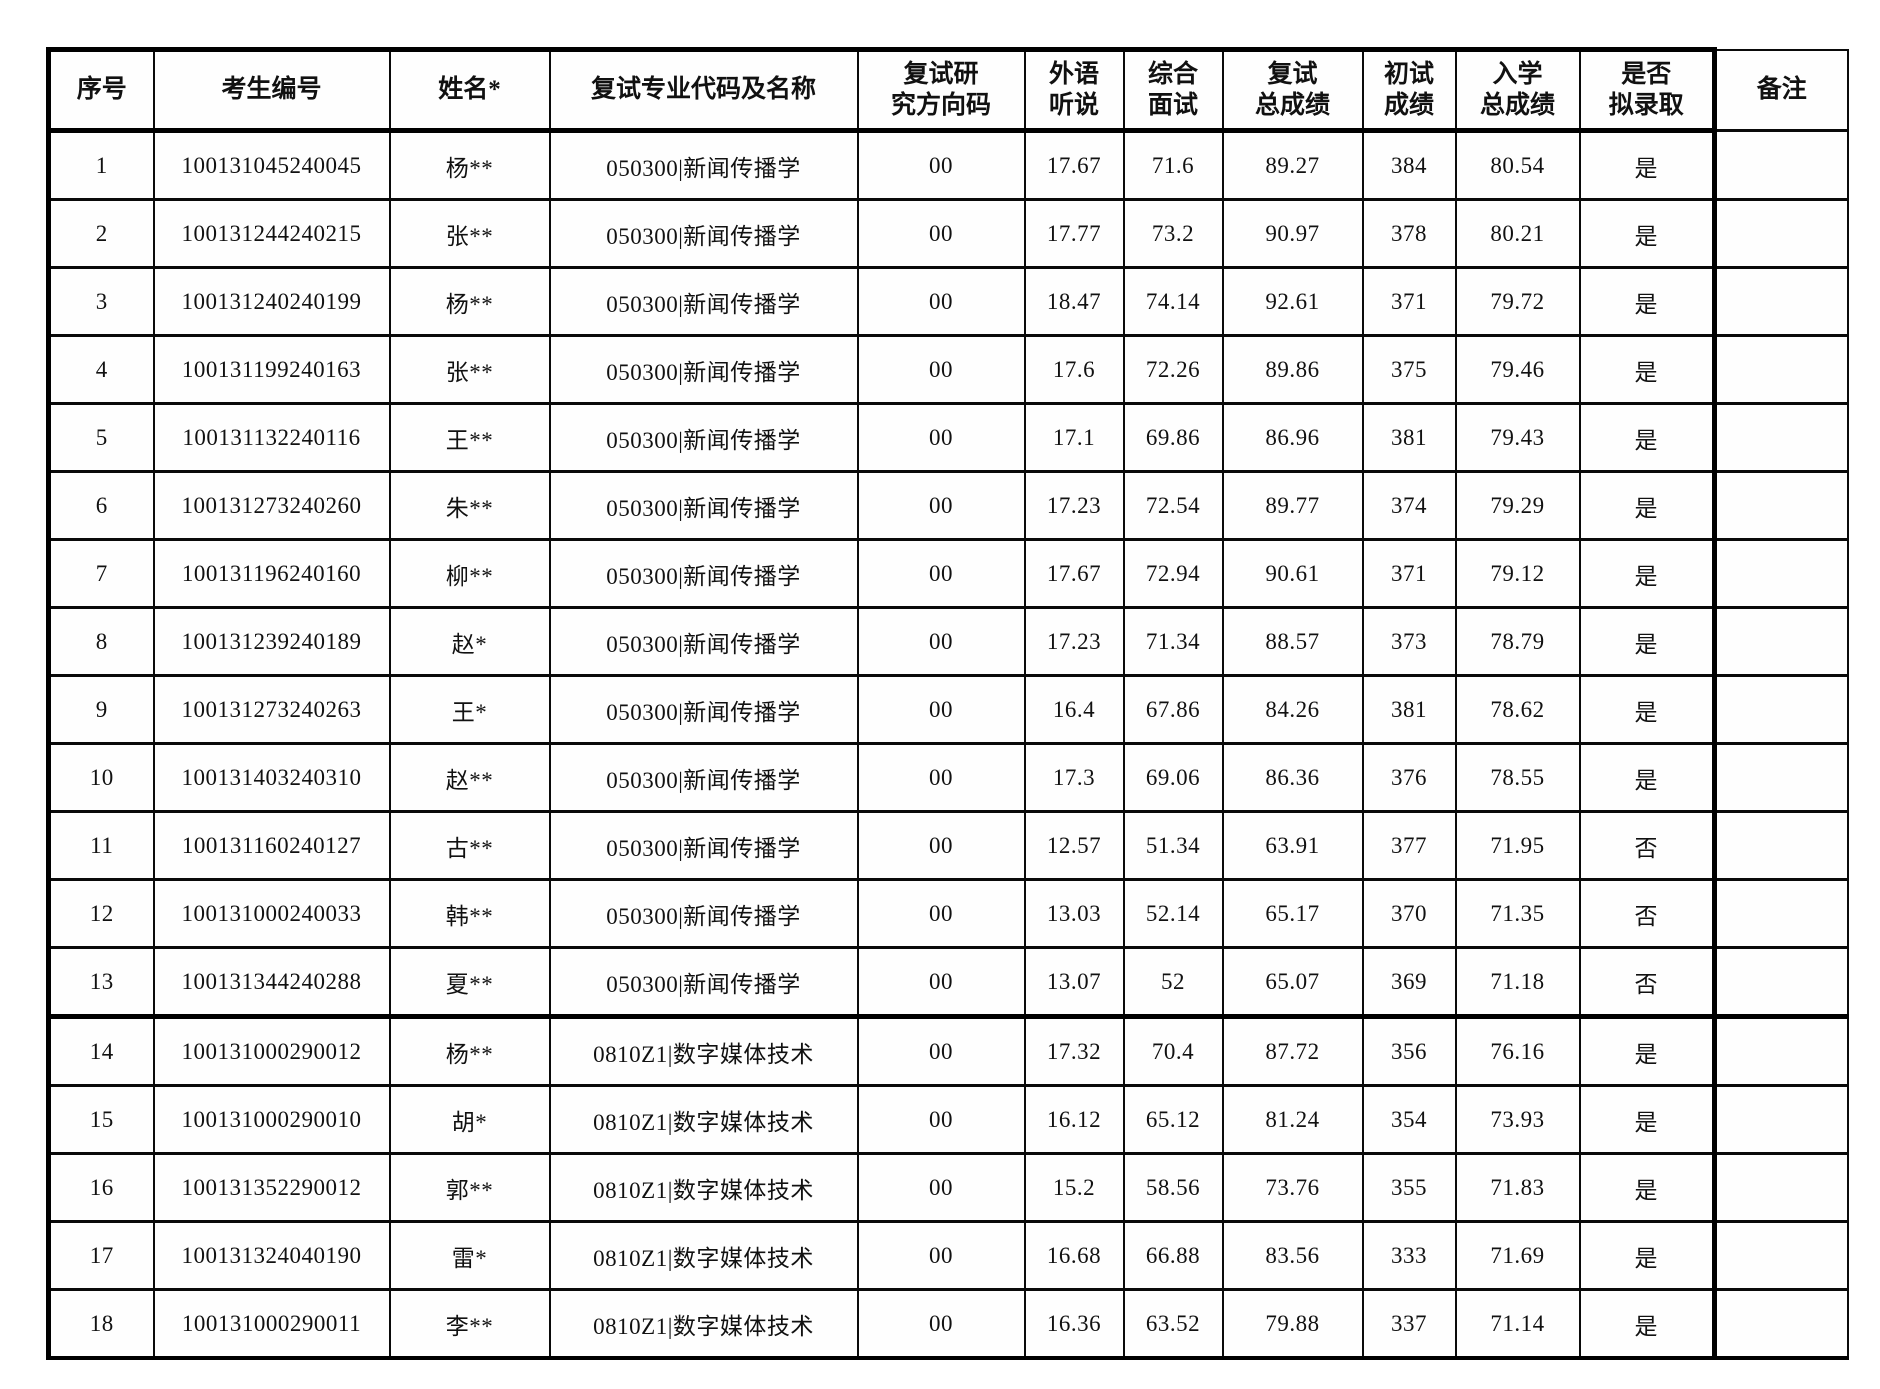 Image resolution: width=1880 pixels, height=1389 pixels. What do you see at coordinates (1074, 233) in the screenshot?
I see `cell-listening: 17.77` at bounding box center [1074, 233].